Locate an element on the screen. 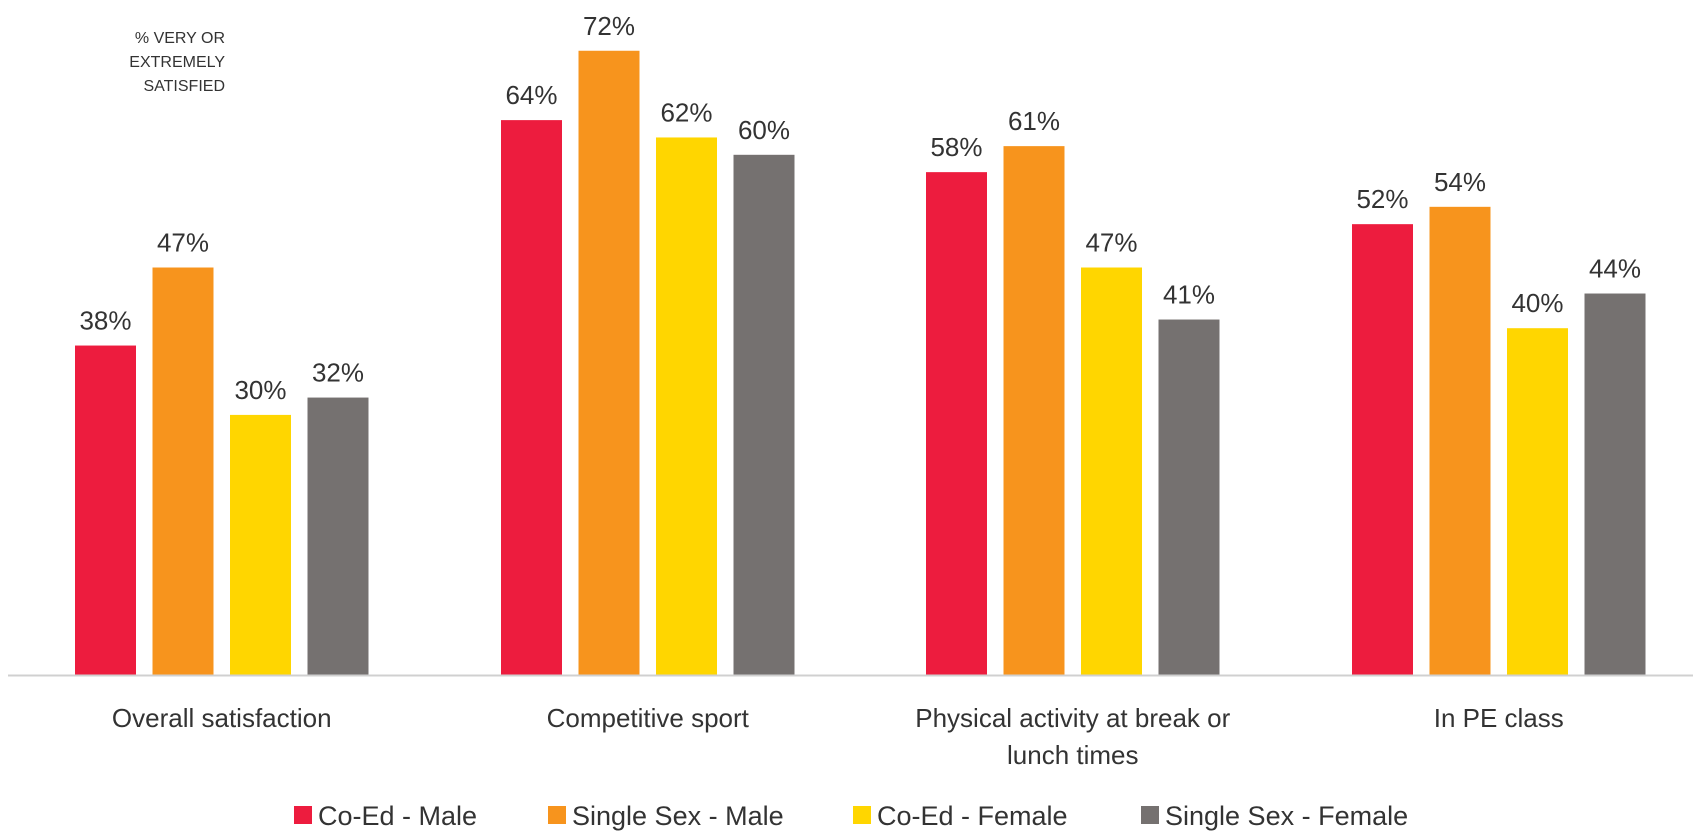 The image size is (1693, 840). legend-label: Co-Ed - Female is located at coordinates (972, 816).